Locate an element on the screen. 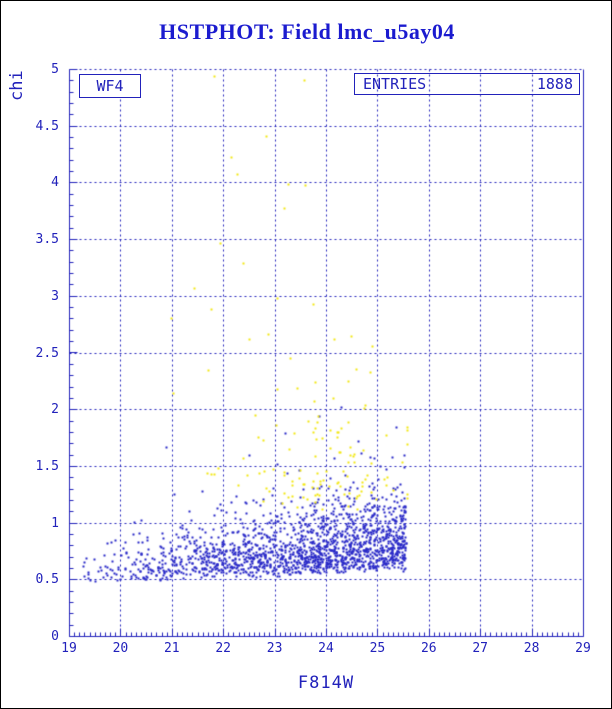 Image resolution: width=612 pixels, height=709 pixels. entries-value: 1888 is located at coordinates (554, 84).